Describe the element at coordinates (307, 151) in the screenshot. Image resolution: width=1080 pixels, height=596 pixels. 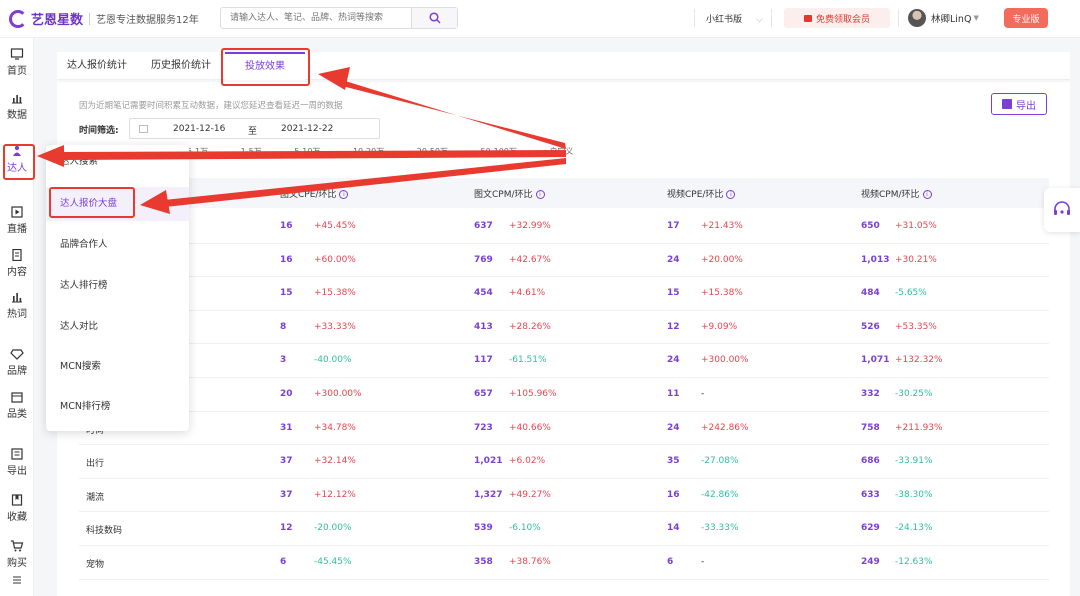
I see `fans-option: 5-10万` at that location.